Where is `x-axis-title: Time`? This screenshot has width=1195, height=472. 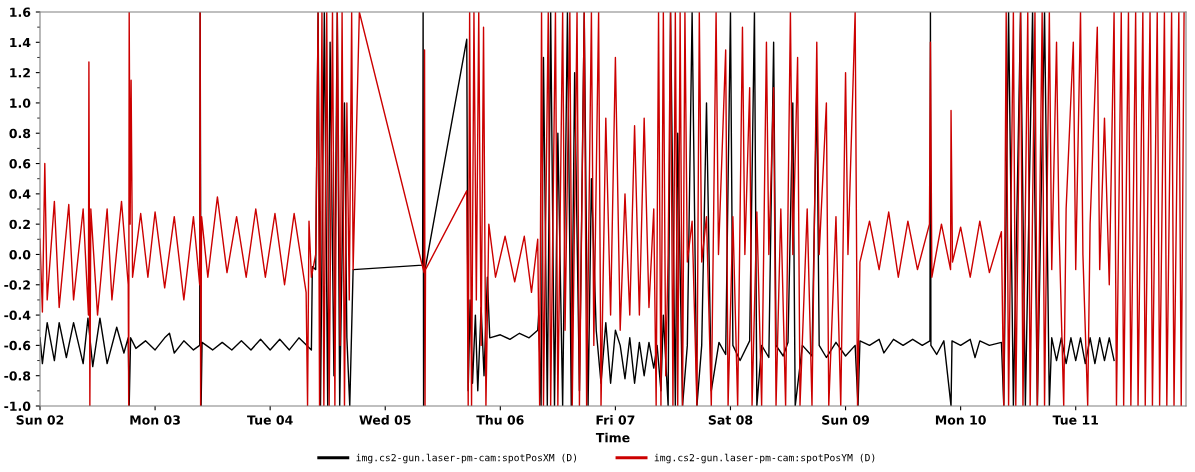 x-axis-title: Time is located at coordinates (612, 437).